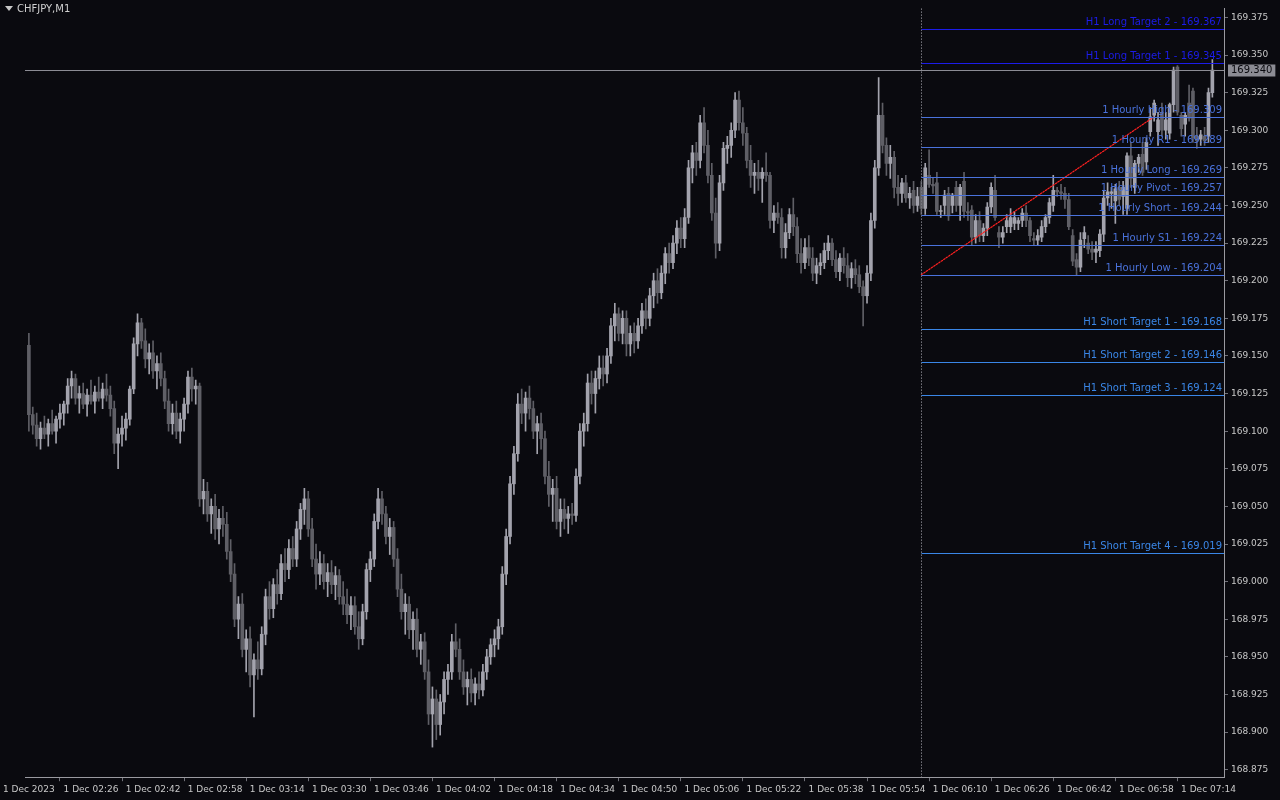 Image resolution: width=1280 pixels, height=800 pixels. Describe the element at coordinates (1250, 468) in the screenshot. I see `y-tick-label: 169.075` at that location.